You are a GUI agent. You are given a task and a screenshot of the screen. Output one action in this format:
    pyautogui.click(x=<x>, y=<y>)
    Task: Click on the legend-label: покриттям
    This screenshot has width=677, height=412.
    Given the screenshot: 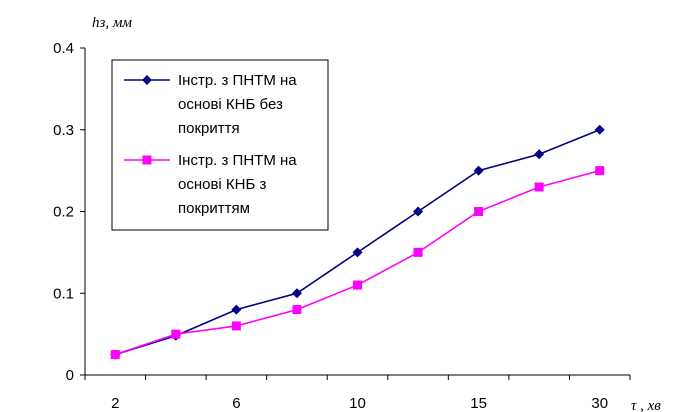 What is the action you would take?
    pyautogui.click(x=214, y=208)
    